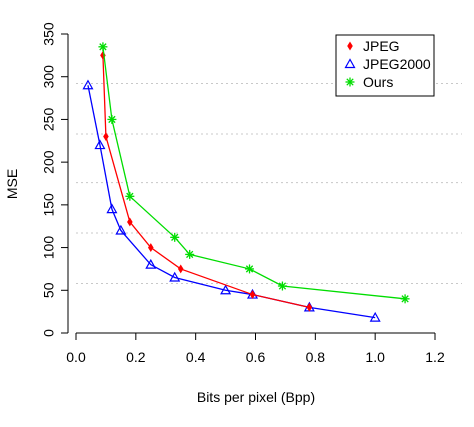  I want to click on legend-entry-jpeg2000: JPEG2000, so click(387, 64).